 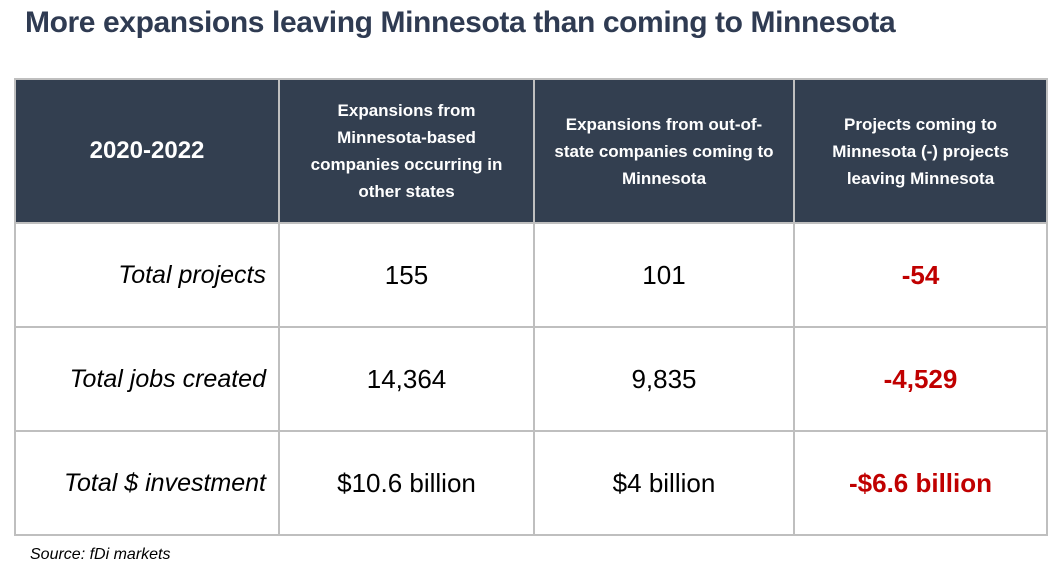 What do you see at coordinates (920, 483) in the screenshot?
I see `value-investment-net: -$6.6 billion` at bounding box center [920, 483].